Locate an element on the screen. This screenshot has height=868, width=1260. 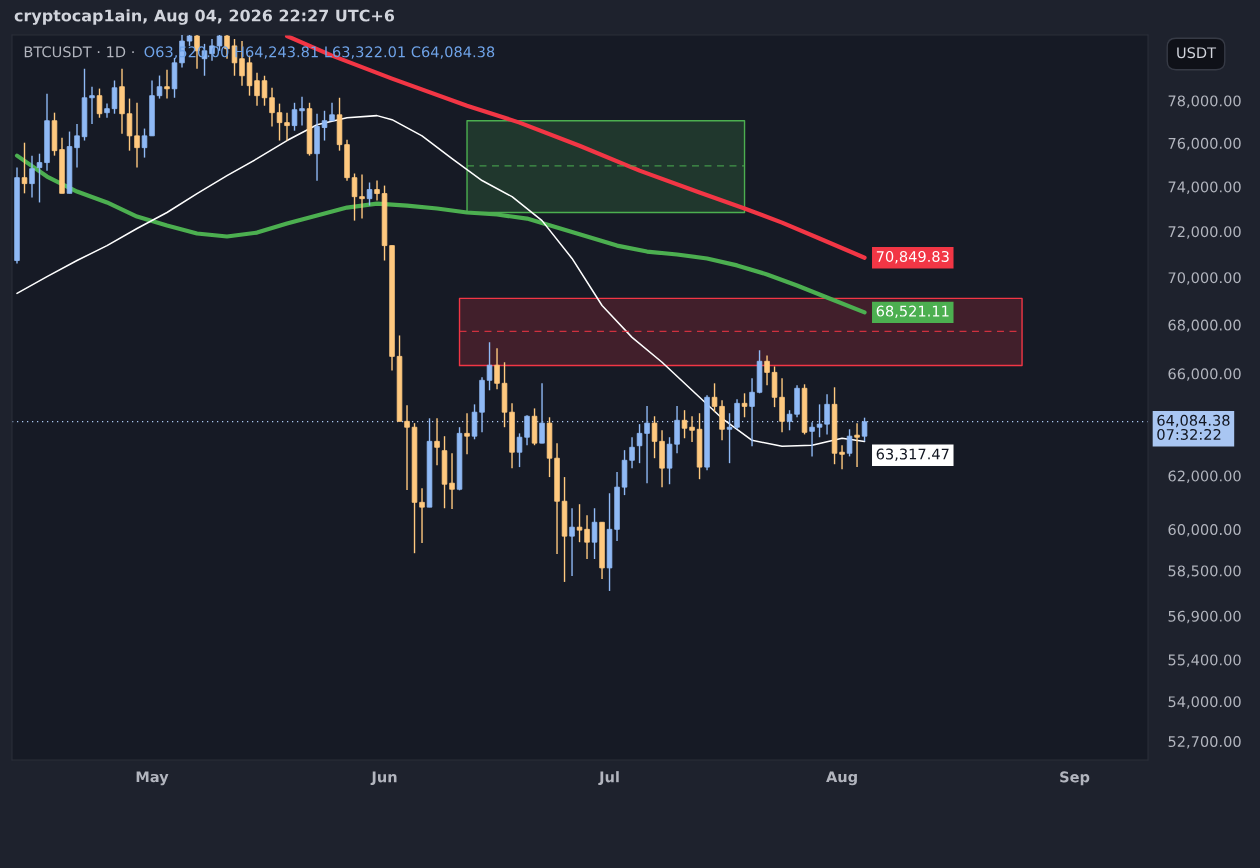
y-tick-label: 78,000.00 is located at coordinates (1204, 101).